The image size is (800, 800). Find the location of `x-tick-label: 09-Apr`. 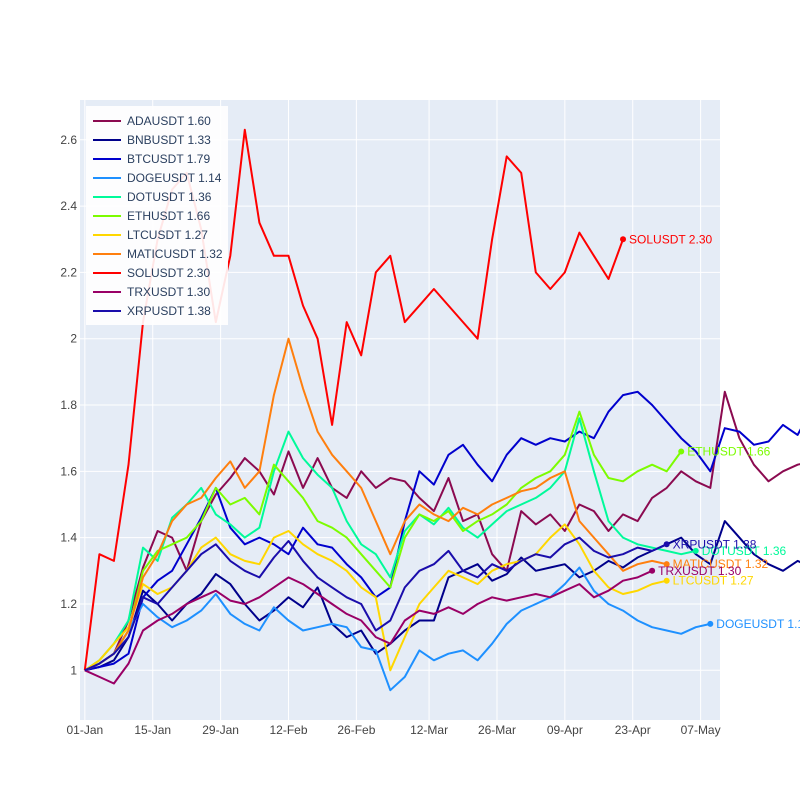

x-tick-label: 09-Apr is located at coordinates (565, 730).